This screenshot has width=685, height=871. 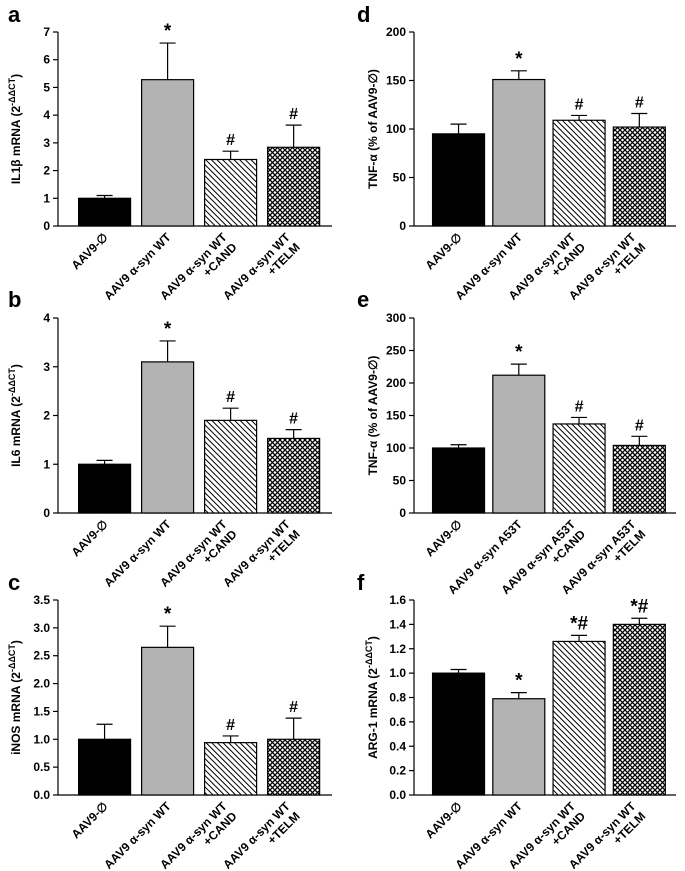 I want to click on panel-letter: a, so click(x=14, y=14).